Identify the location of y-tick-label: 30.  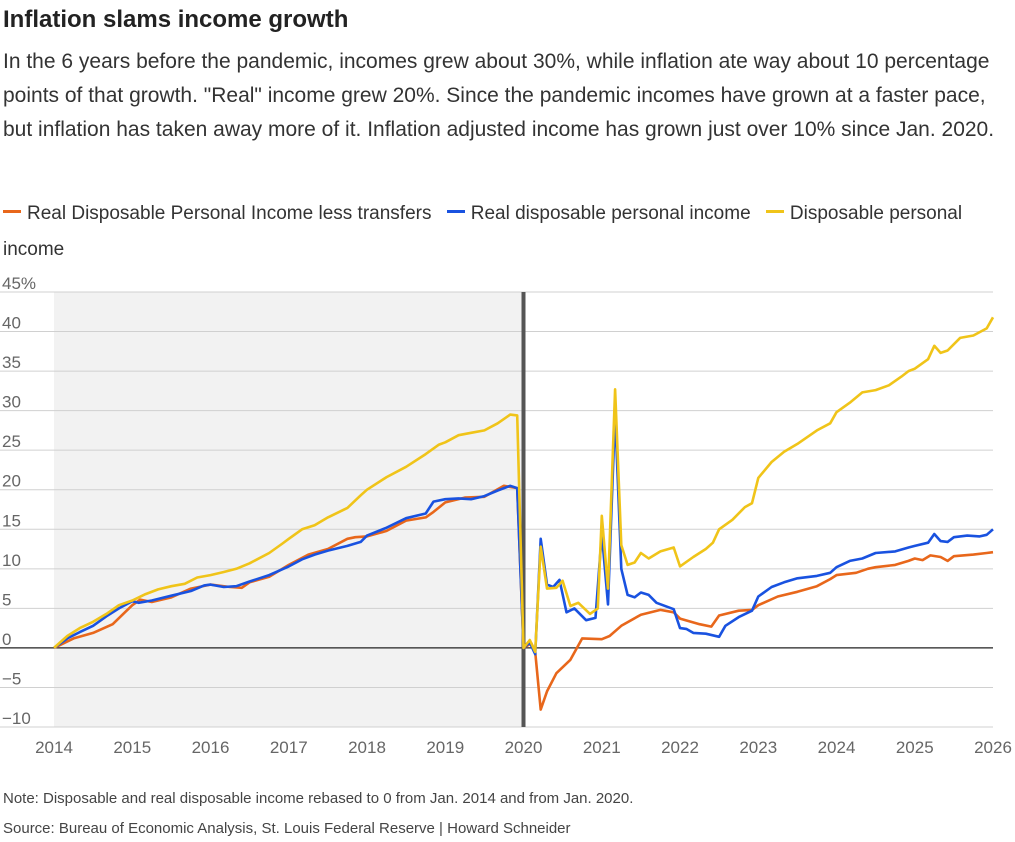
(11, 402).